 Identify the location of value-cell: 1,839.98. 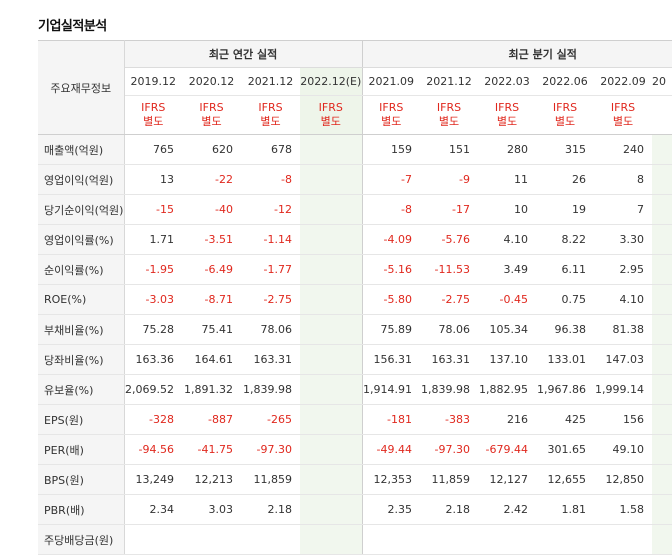
(449, 389).